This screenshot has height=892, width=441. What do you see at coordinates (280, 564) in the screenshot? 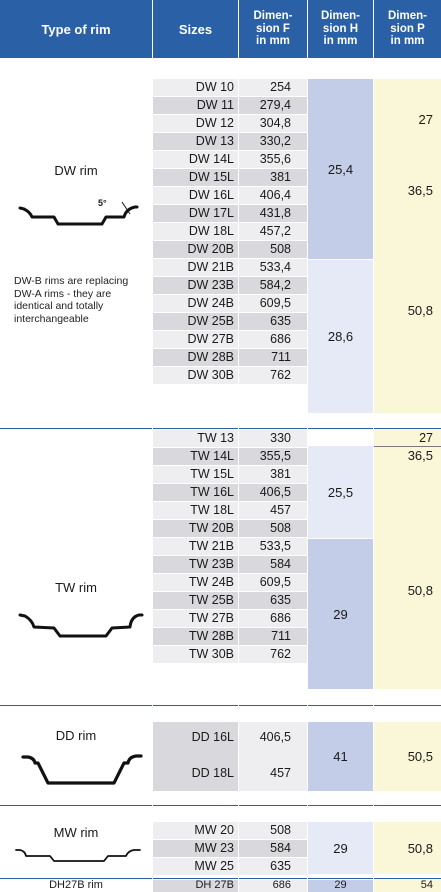
I see `tw-dimension-f: 584` at bounding box center [280, 564].